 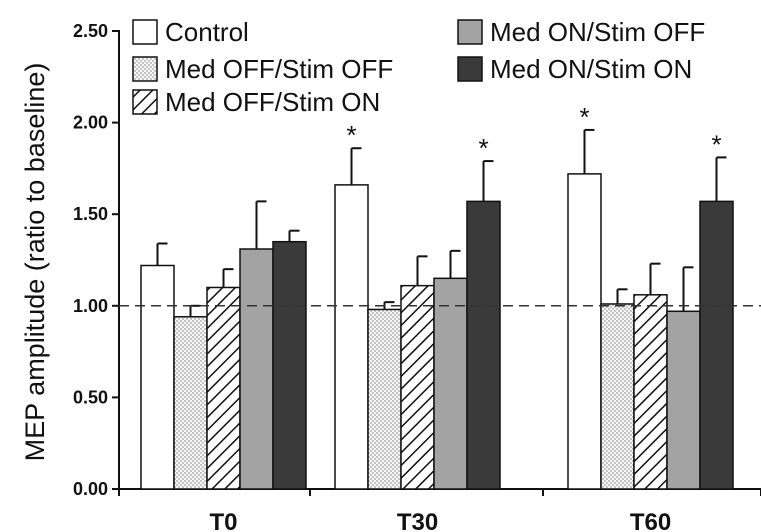 I want to click on y-ticks: 0.00 0.50 1.00 1.50 2.00 2.50, so click(x=96, y=260).